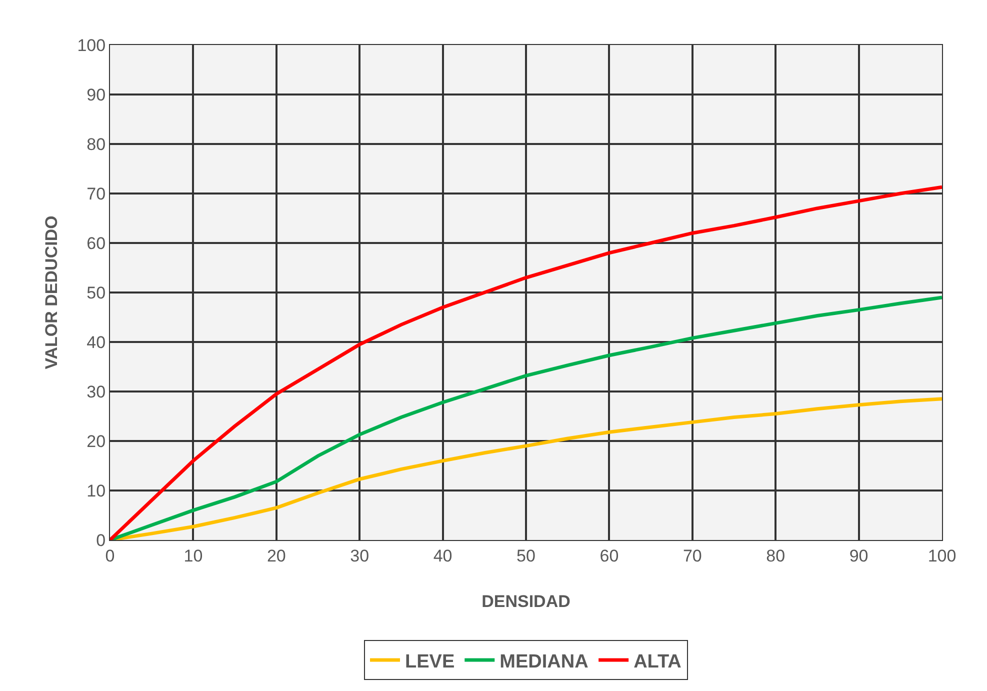 This screenshot has height=691, width=987. Describe the element at coordinates (96, 243) in the screenshot. I see `y-tick-label: 60` at that location.